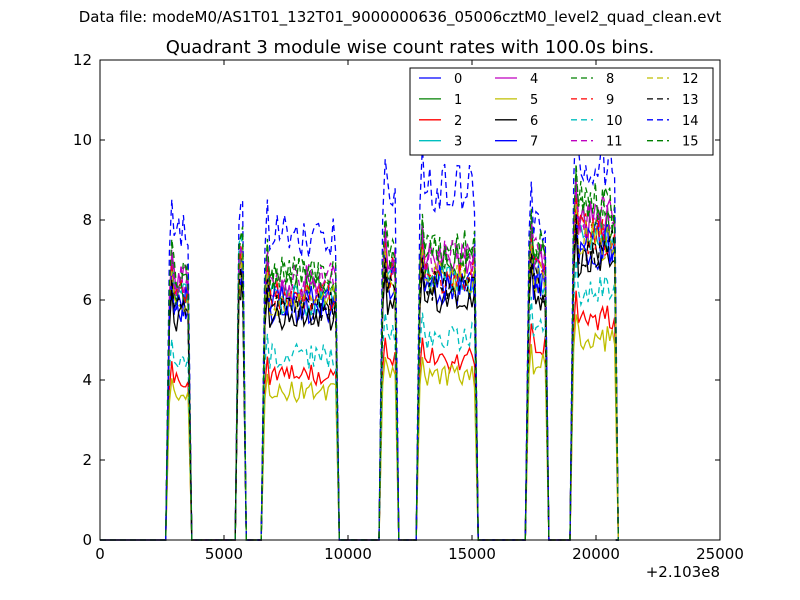 Image resolution: width=800 pixels, height=600 pixels. I want to click on legend-entry-label: 3, so click(458, 142).